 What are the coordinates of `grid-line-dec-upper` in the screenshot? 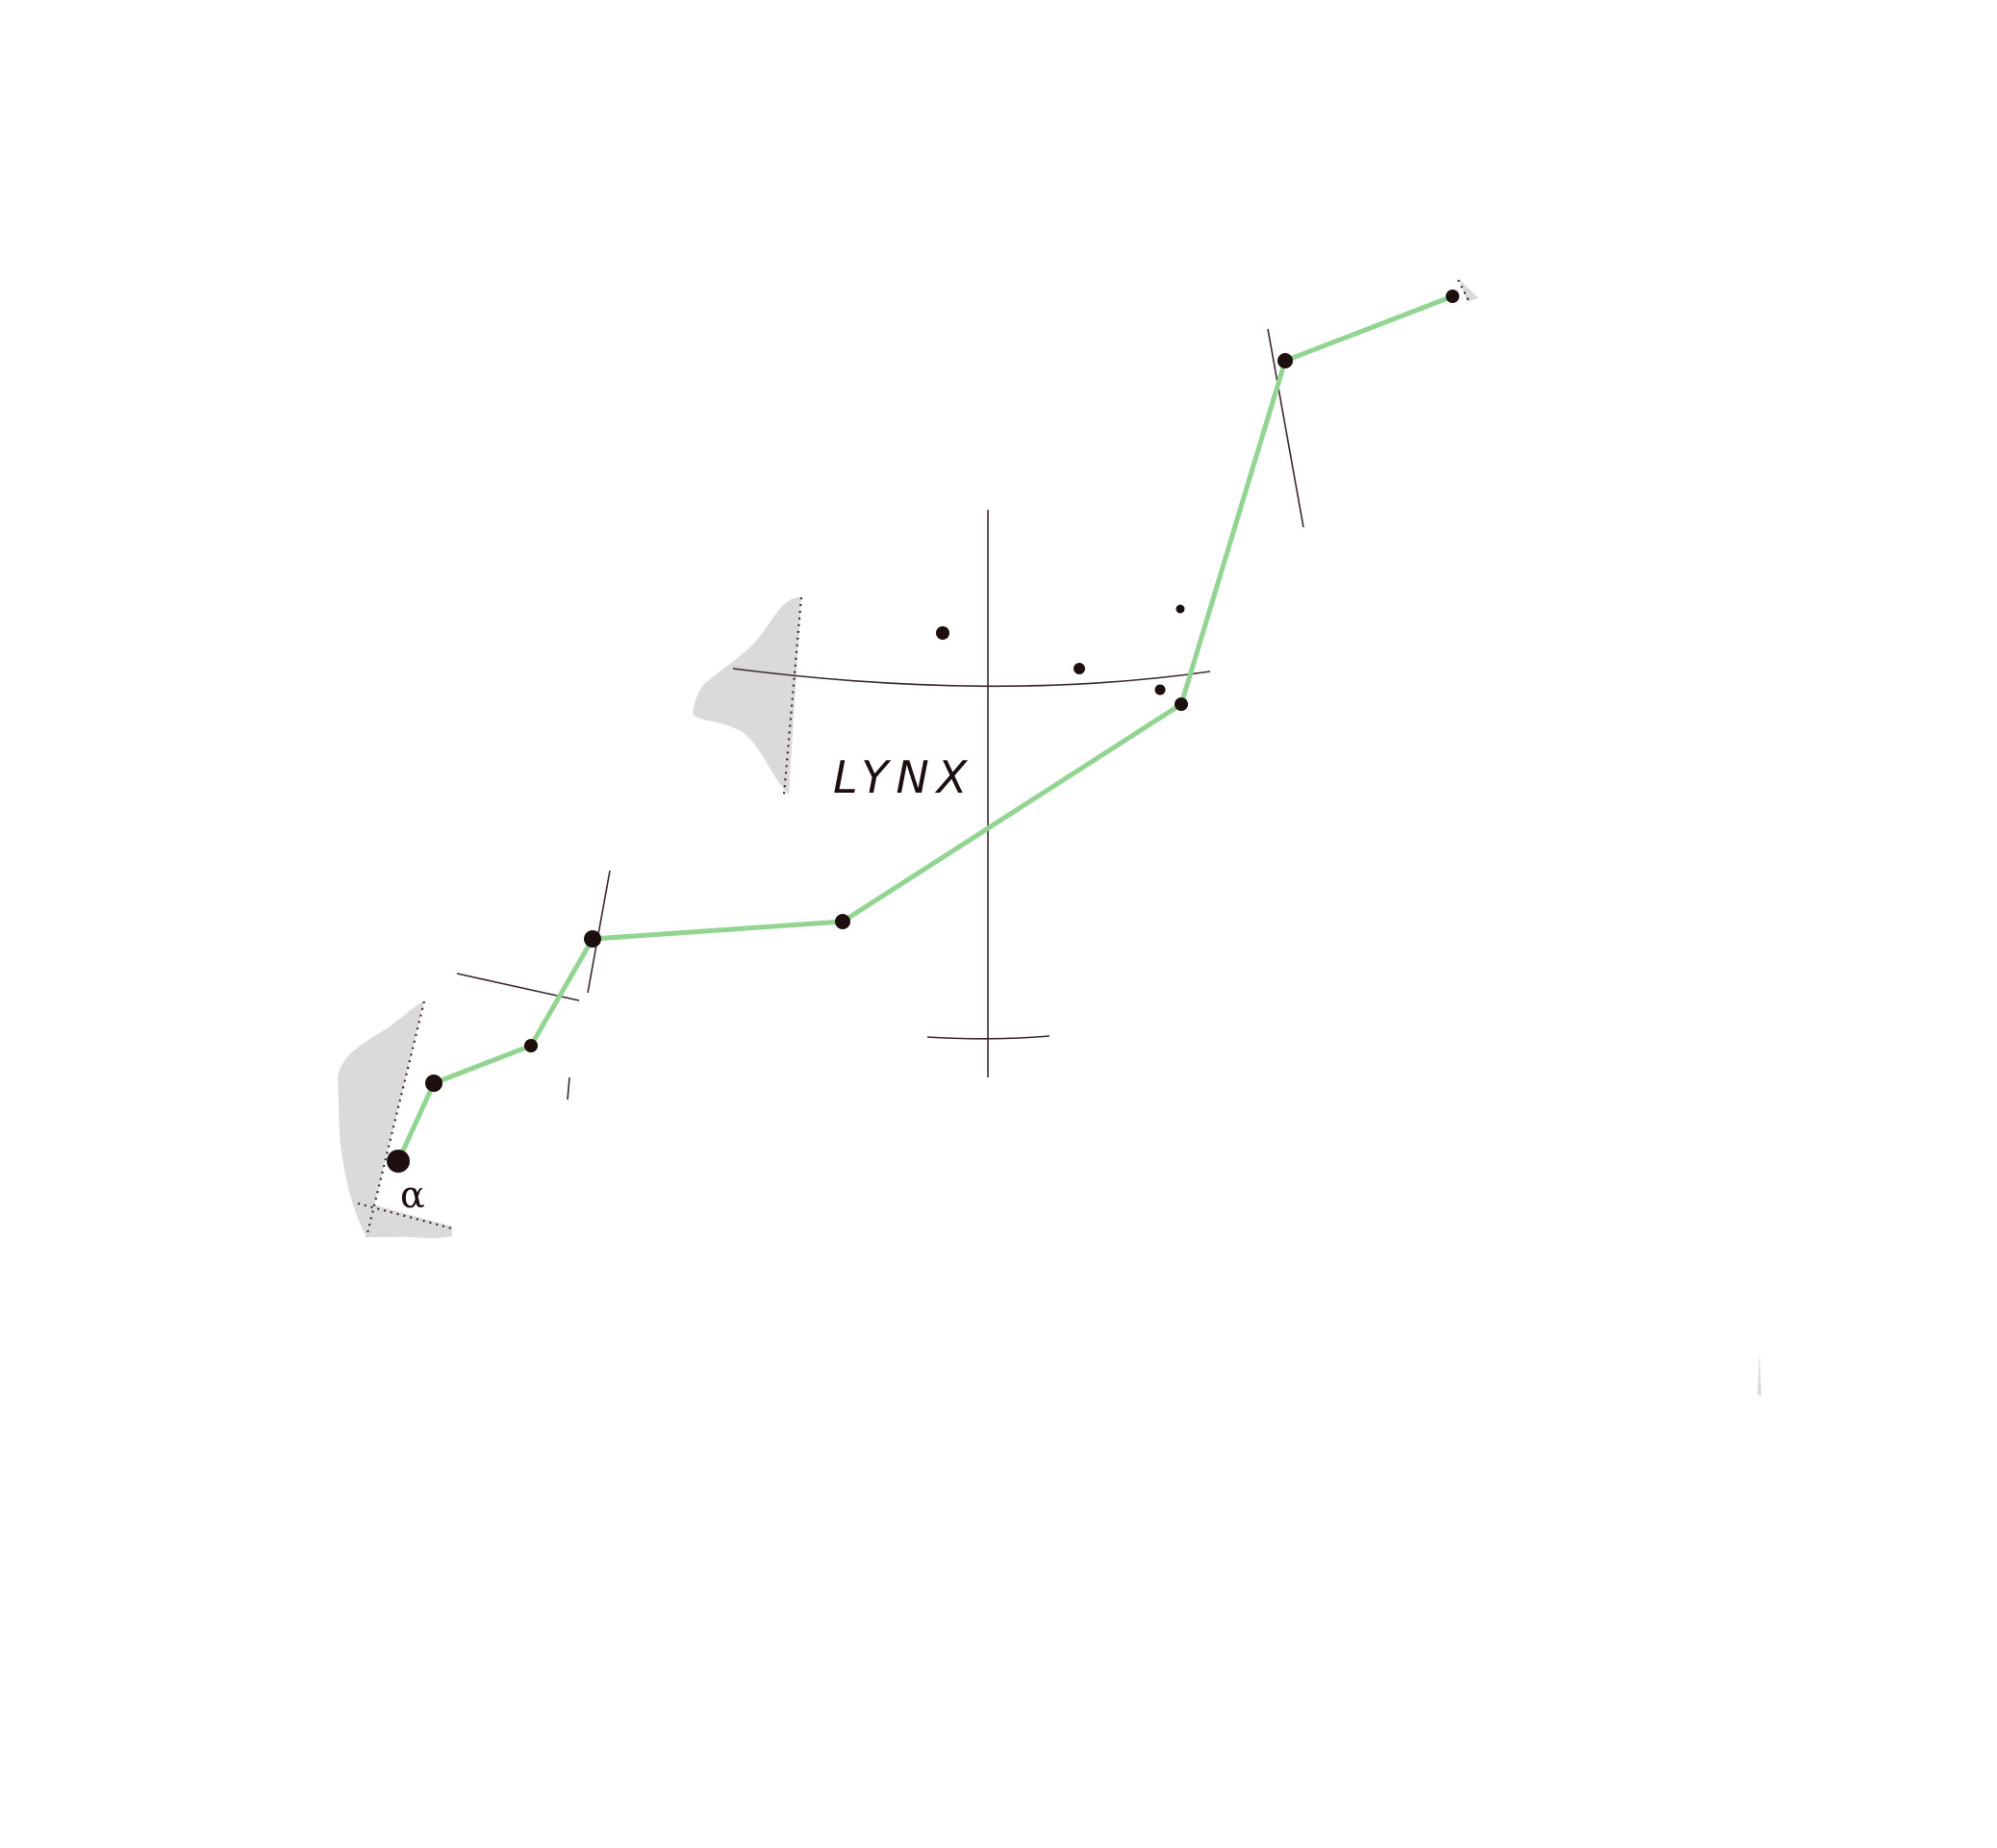 It's located at (971, 678).